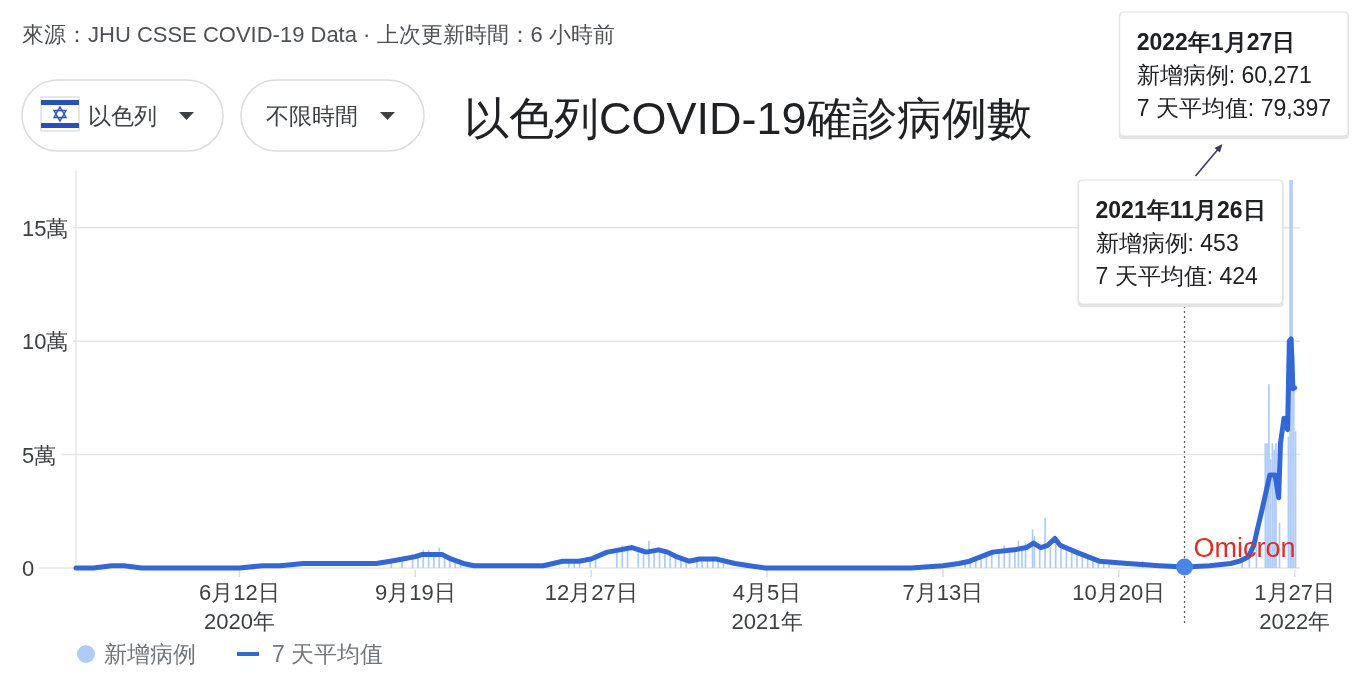 This screenshot has width=1354, height=684. What do you see at coordinates (239, 607) in the screenshot?
I see `x-tick-label: 6月12日 2020年` at bounding box center [239, 607].